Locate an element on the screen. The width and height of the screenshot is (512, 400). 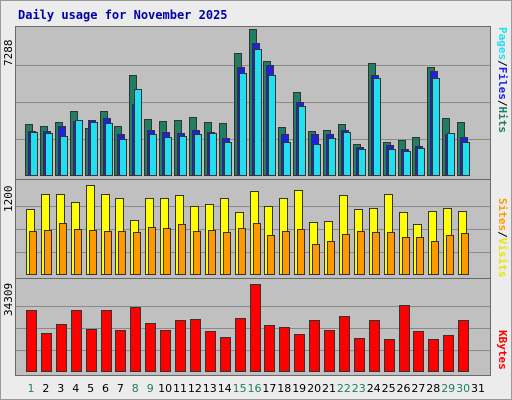
day-label: 12 is located at coordinates (194, 388).